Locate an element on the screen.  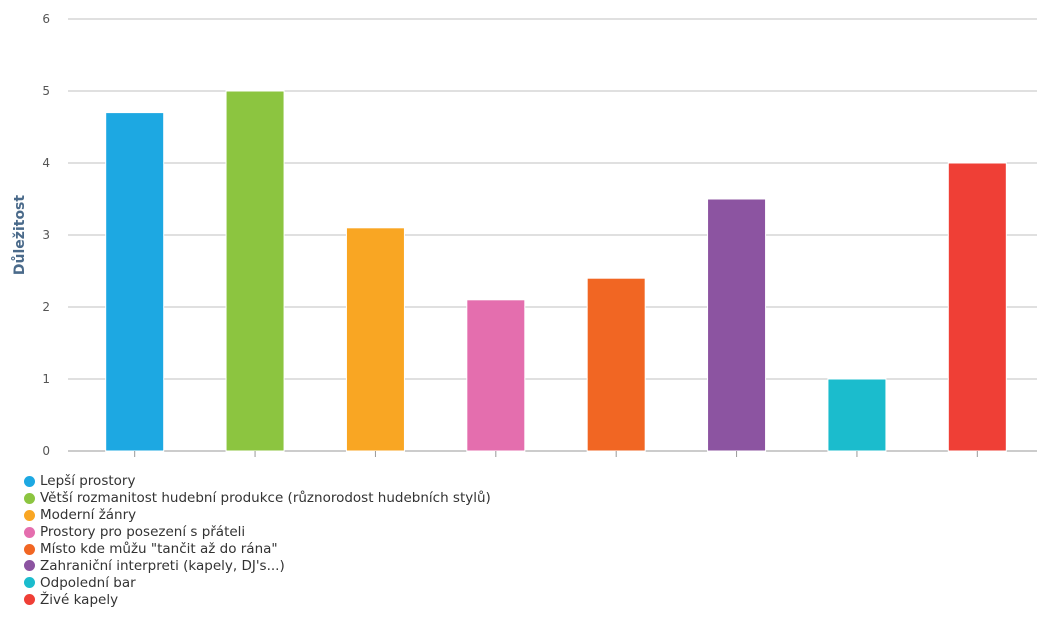
legend-label: Lepší prostory is located at coordinates (88, 481).